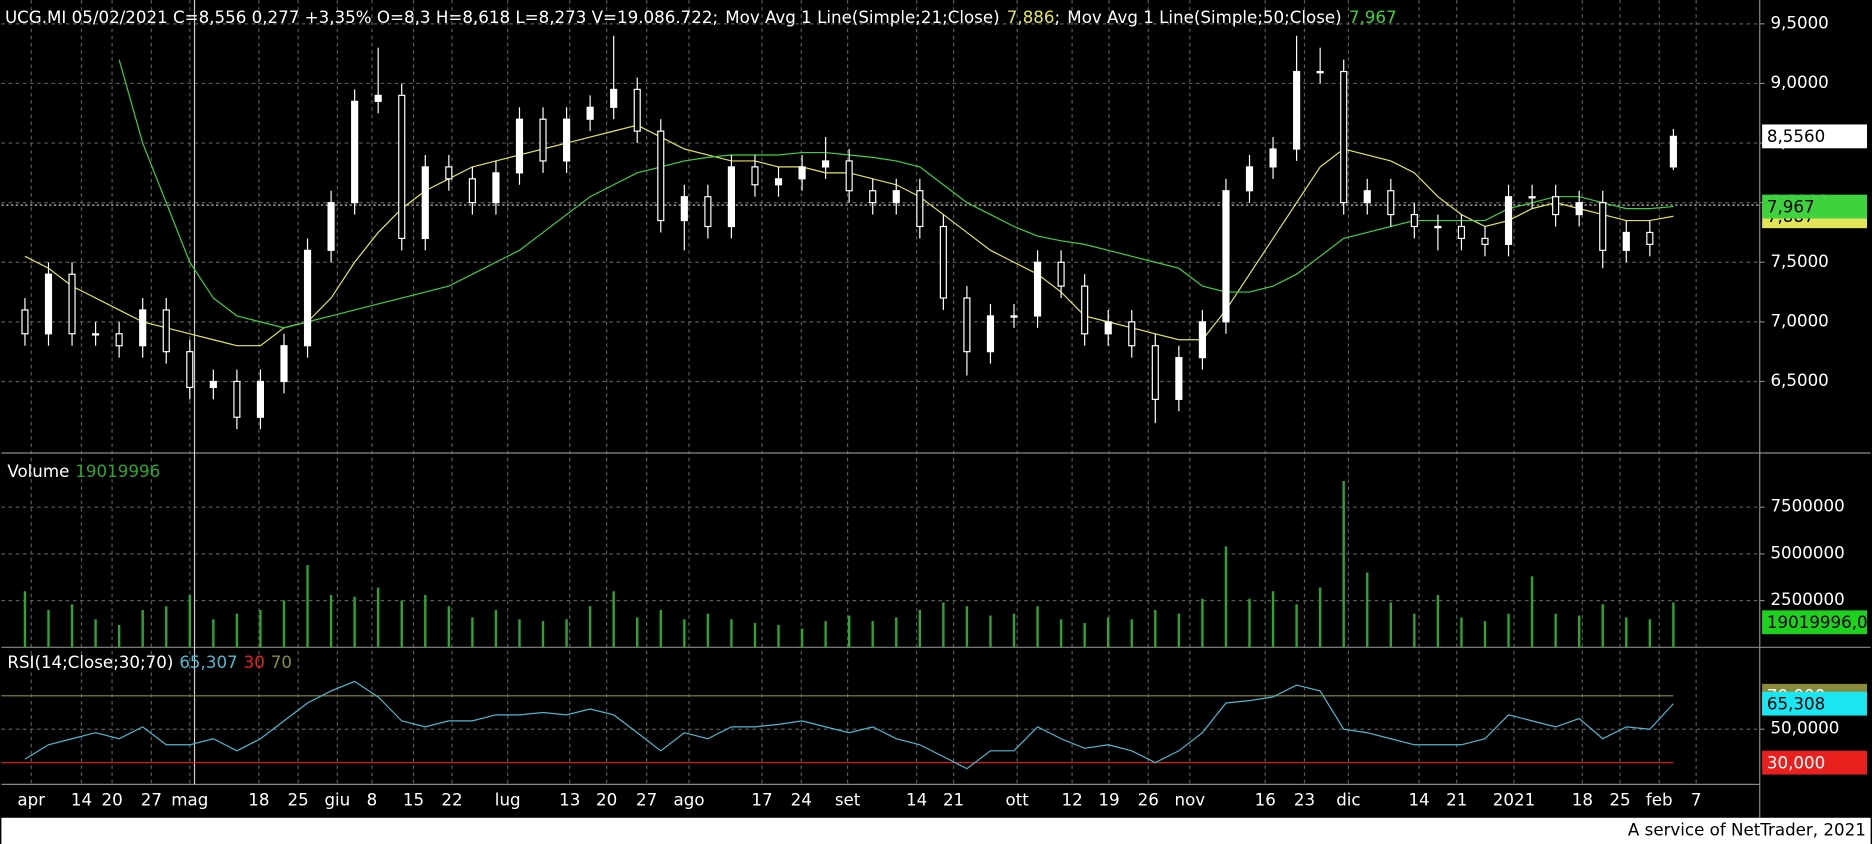 This screenshot has width=1872, height=844. I want to click on y-tick-label: 2500000, so click(1807, 599).